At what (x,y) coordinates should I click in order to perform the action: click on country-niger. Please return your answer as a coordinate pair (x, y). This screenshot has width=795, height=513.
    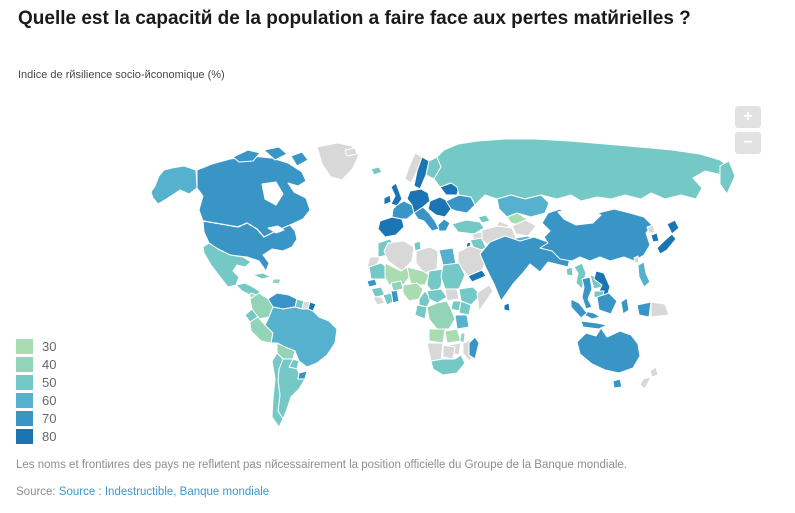
    Looking at the image, I should click on (418, 276).